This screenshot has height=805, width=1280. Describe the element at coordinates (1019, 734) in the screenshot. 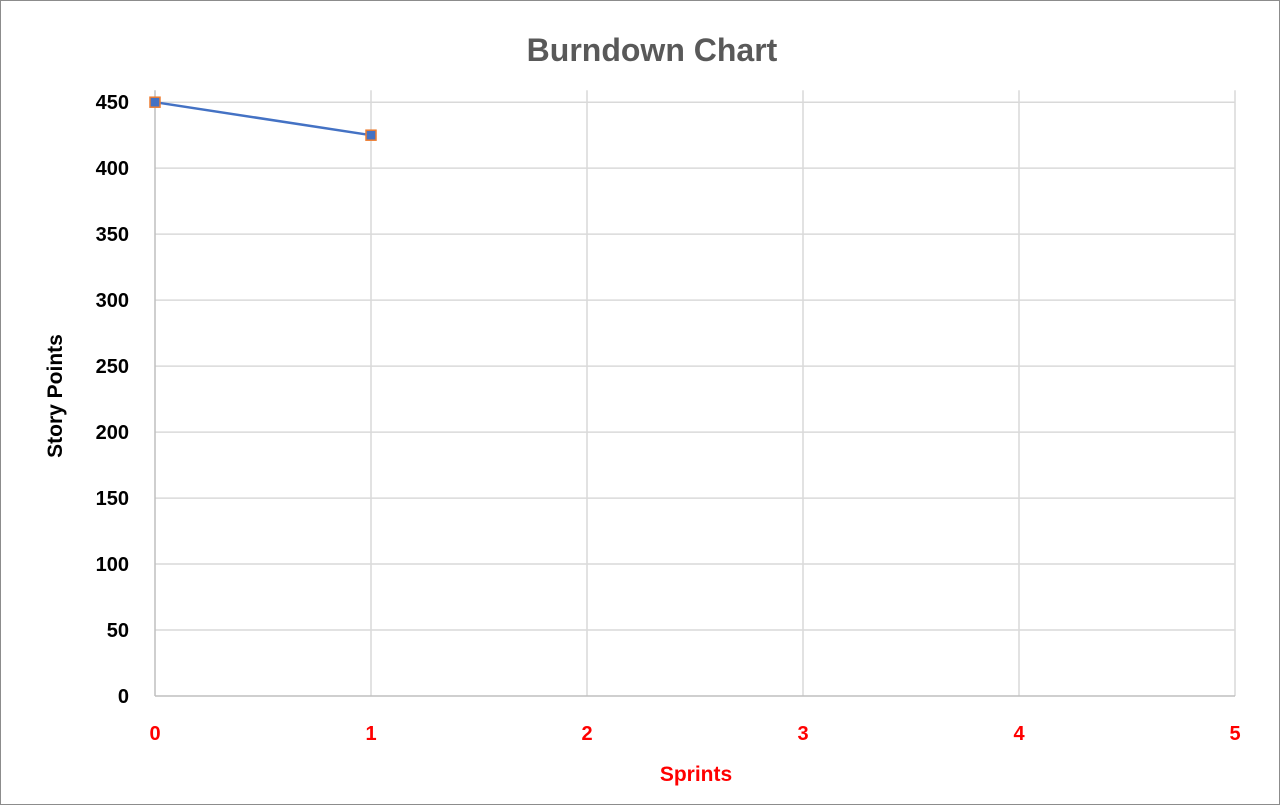

I see `x-tick-label-4: 4` at that location.